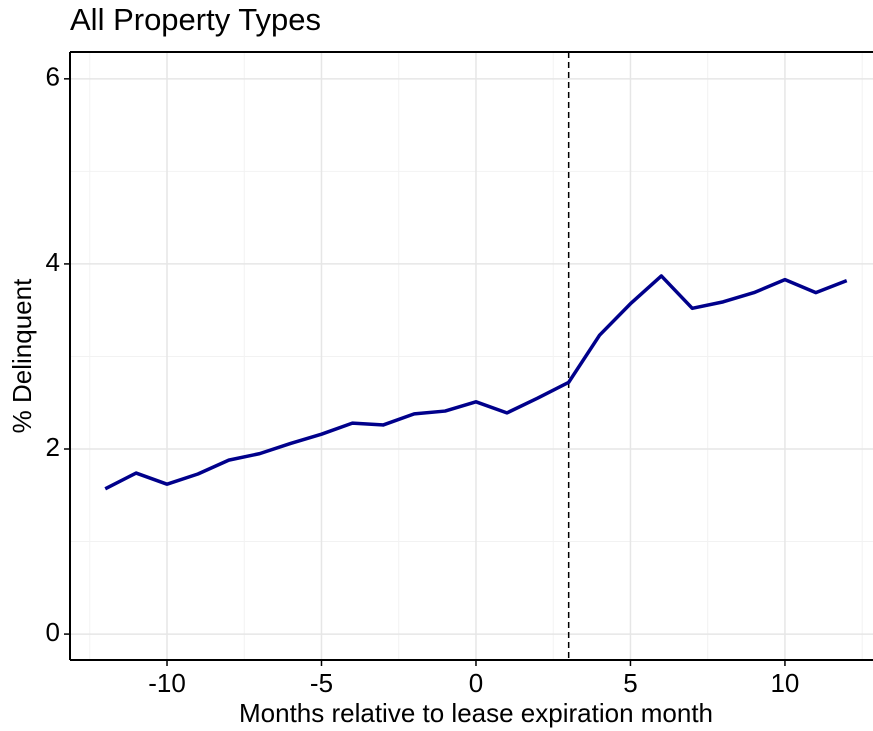 This screenshot has height=731, width=873. I want to click on x-tick-label: 0, so click(476, 683).